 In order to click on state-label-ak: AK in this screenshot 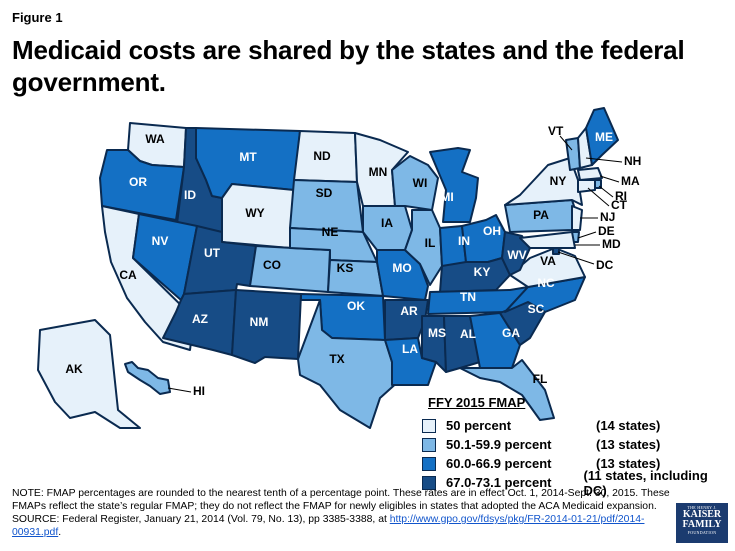, I will do `click(74, 369)`.